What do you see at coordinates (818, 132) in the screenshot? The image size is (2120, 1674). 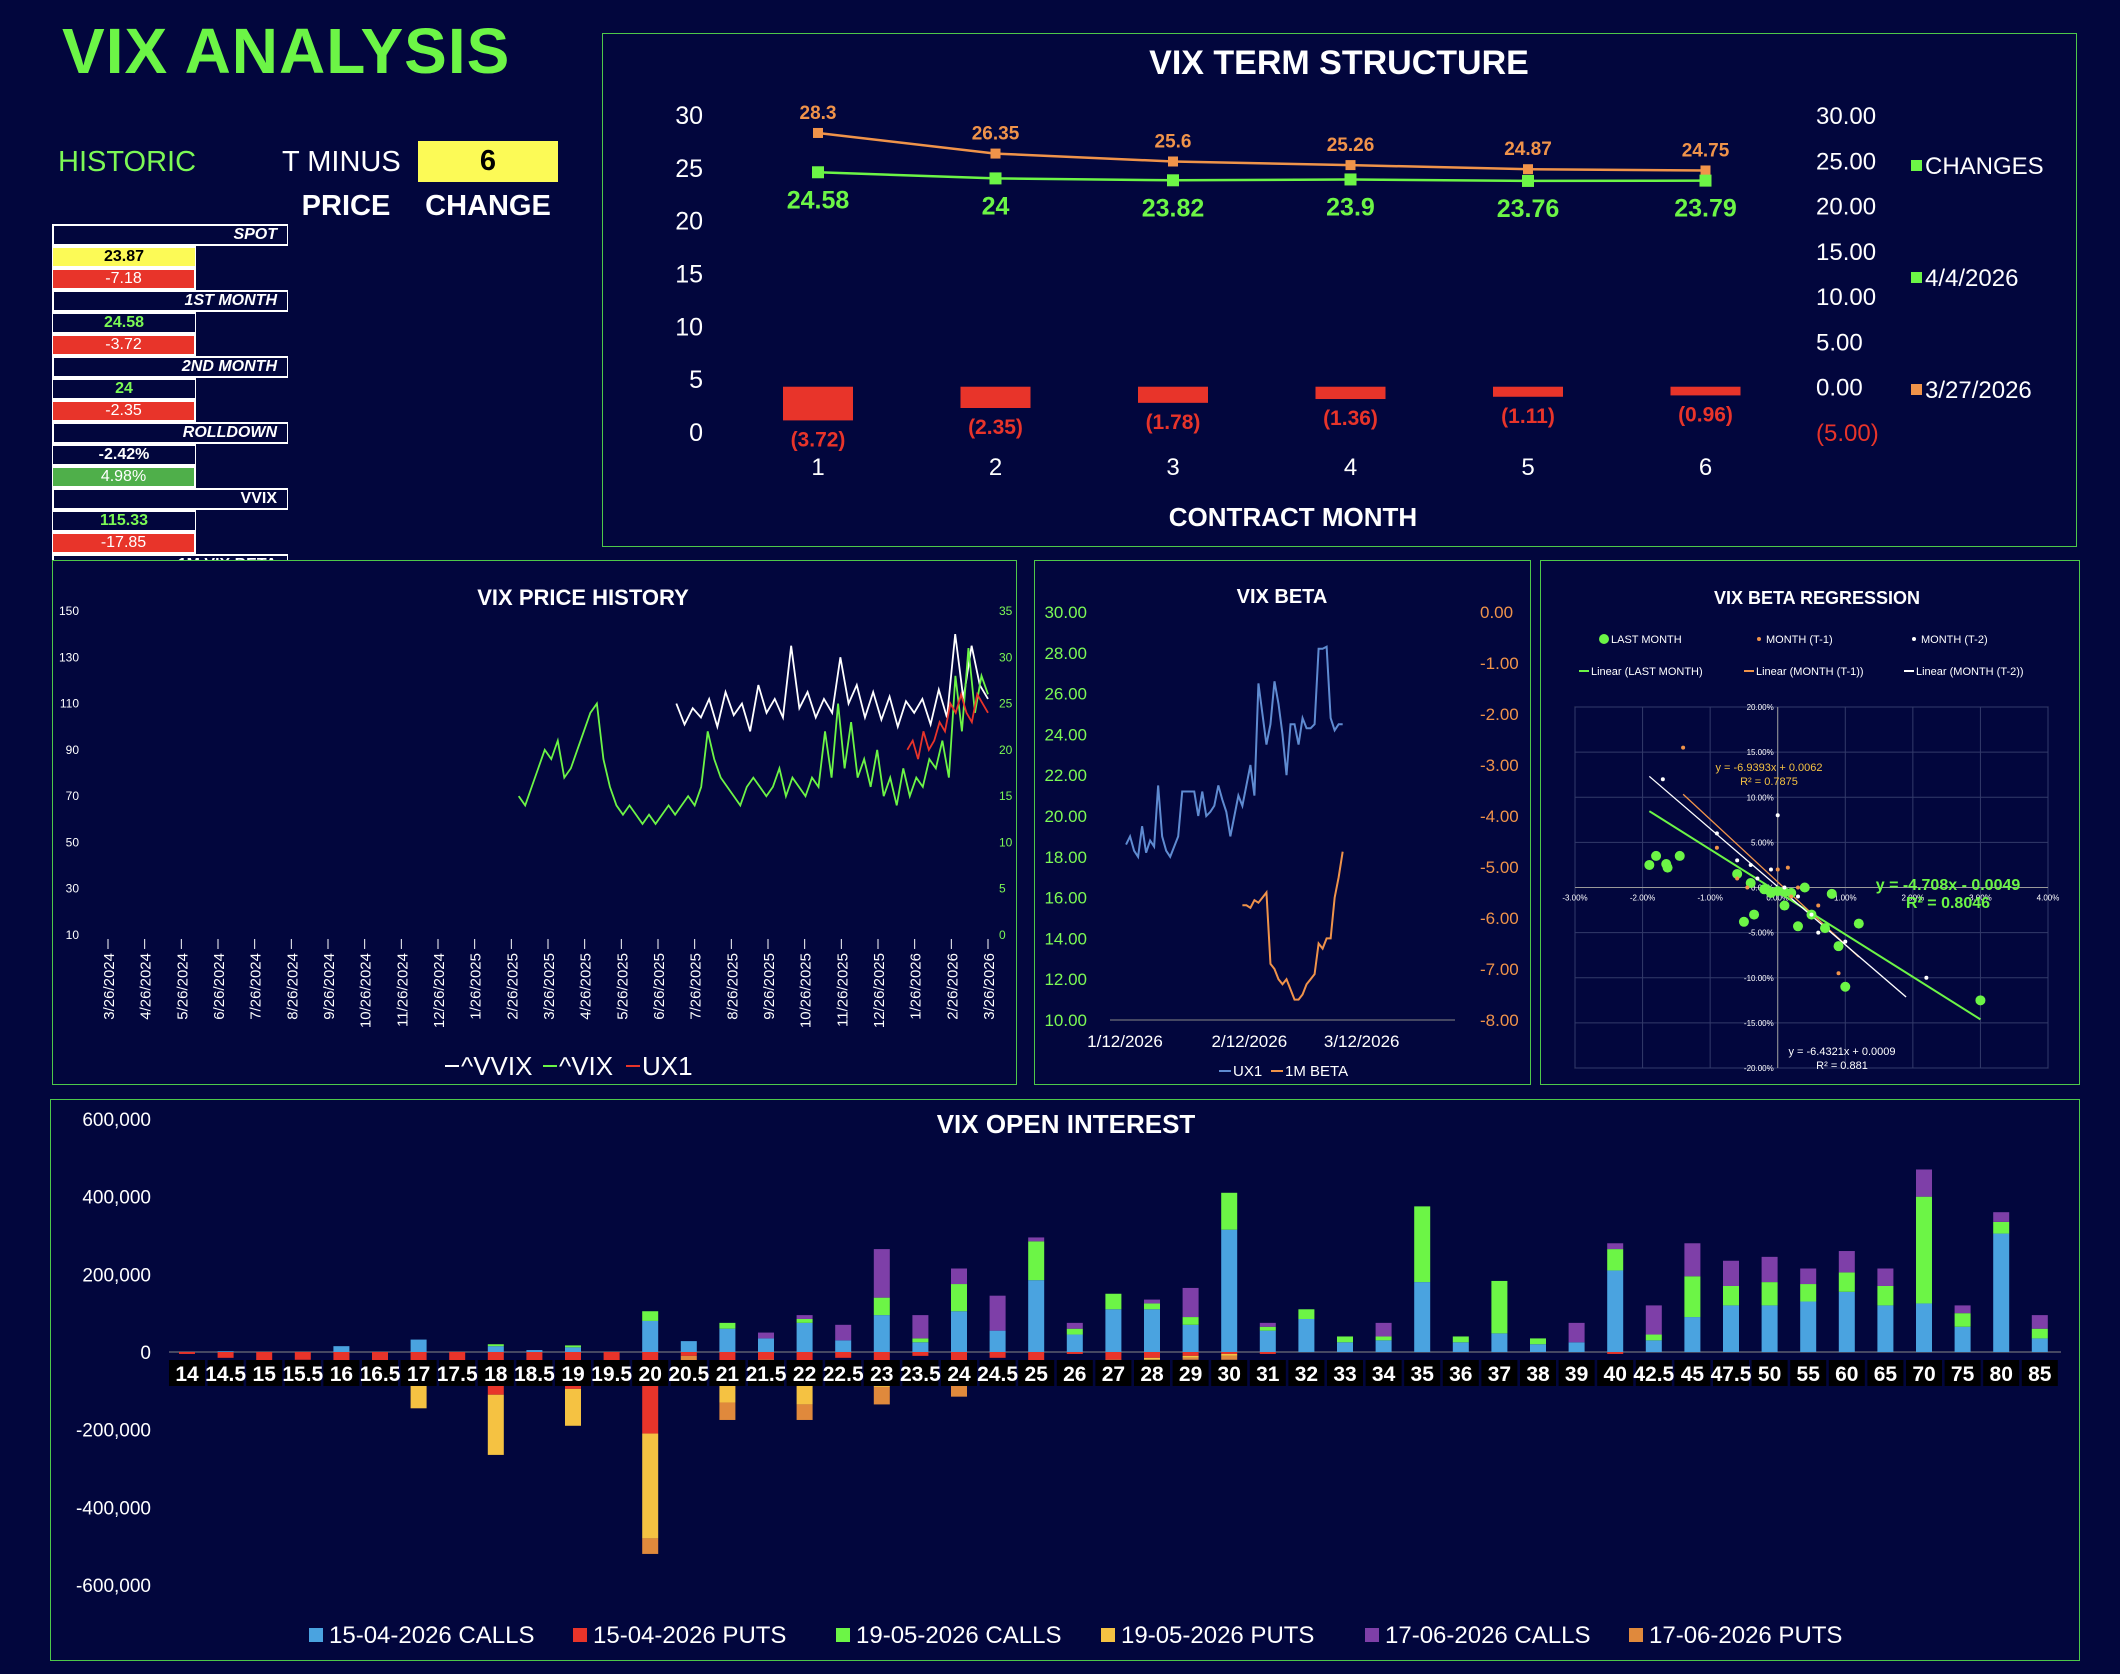 I see `prev-curve-marker` at bounding box center [818, 132].